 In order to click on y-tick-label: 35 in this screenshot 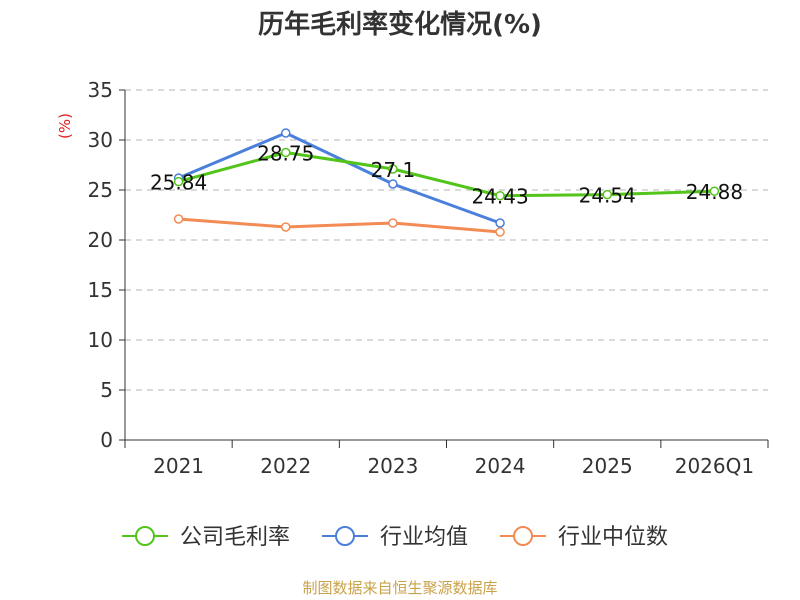, I will do `click(100, 90)`.